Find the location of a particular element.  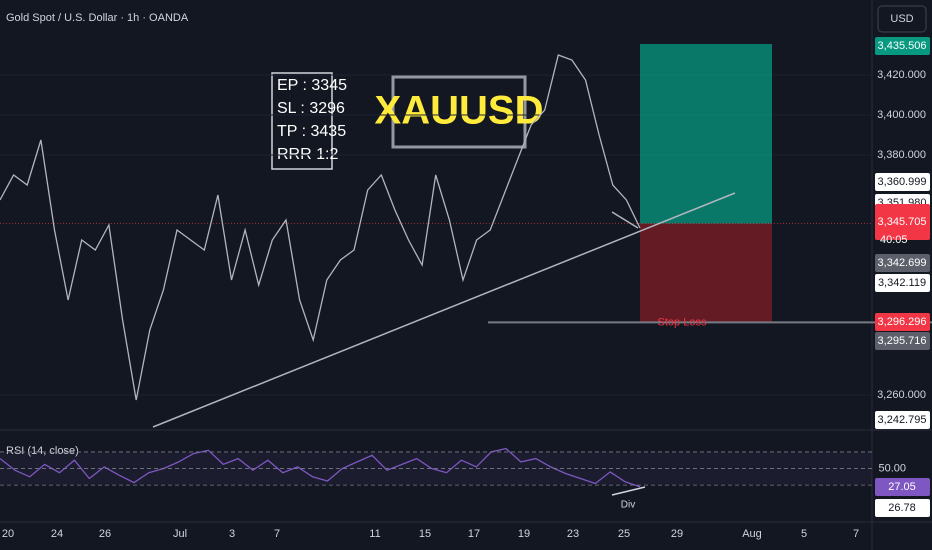

stop-loss-label: Stop Loss is located at coordinates (682, 322).